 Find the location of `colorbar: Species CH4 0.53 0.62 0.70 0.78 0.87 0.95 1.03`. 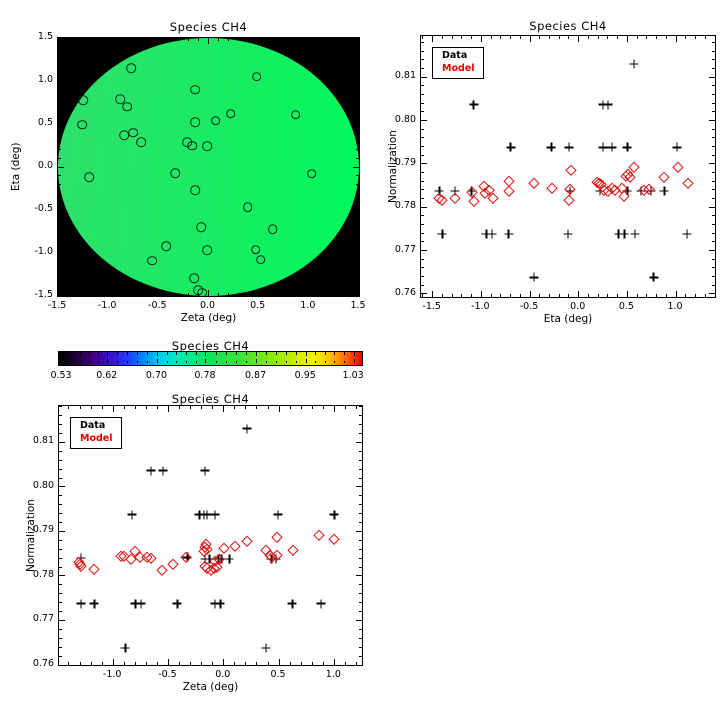

colorbar: Species CH4 0.53 0.62 0.70 0.78 0.87 0.95 1.03 is located at coordinates (206, 360).